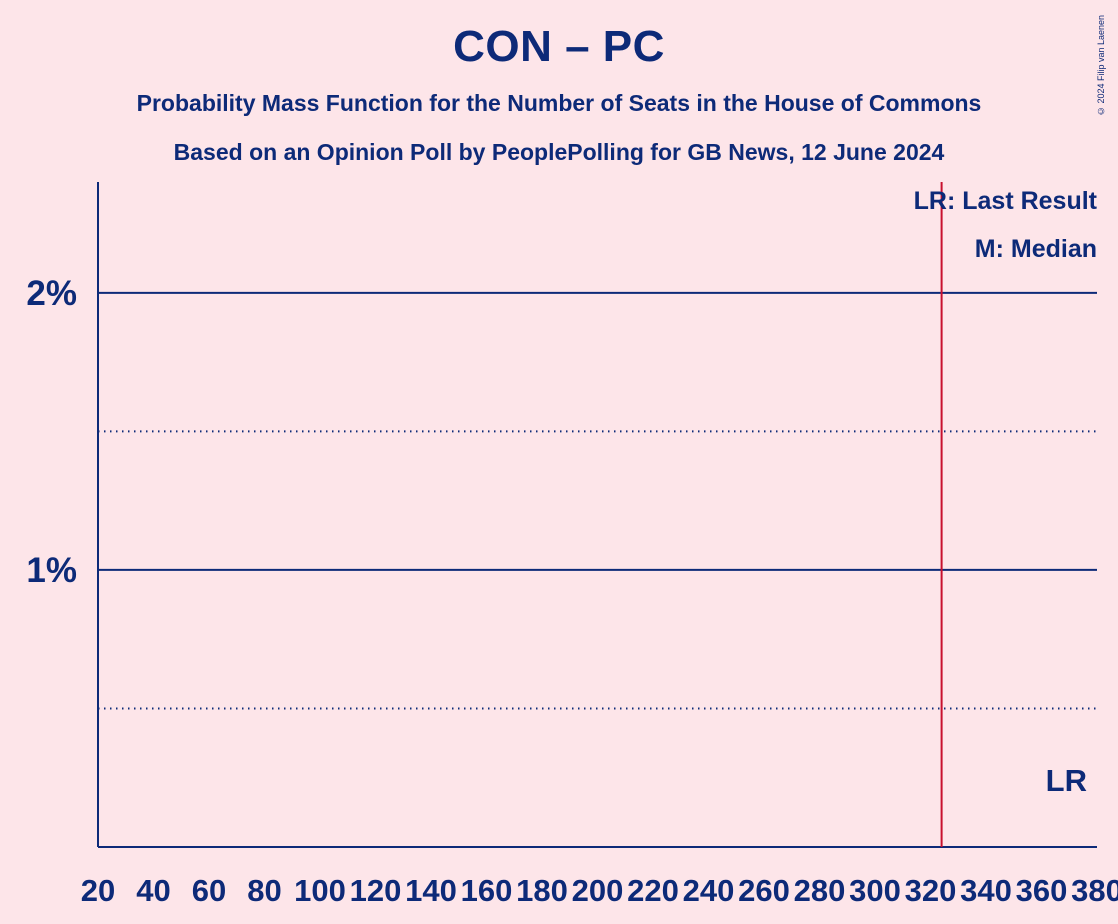 Image resolution: width=1118 pixels, height=924 pixels. What do you see at coordinates (1042, 890) in the screenshot?
I see `x-tick-label-360: 360` at bounding box center [1042, 890].